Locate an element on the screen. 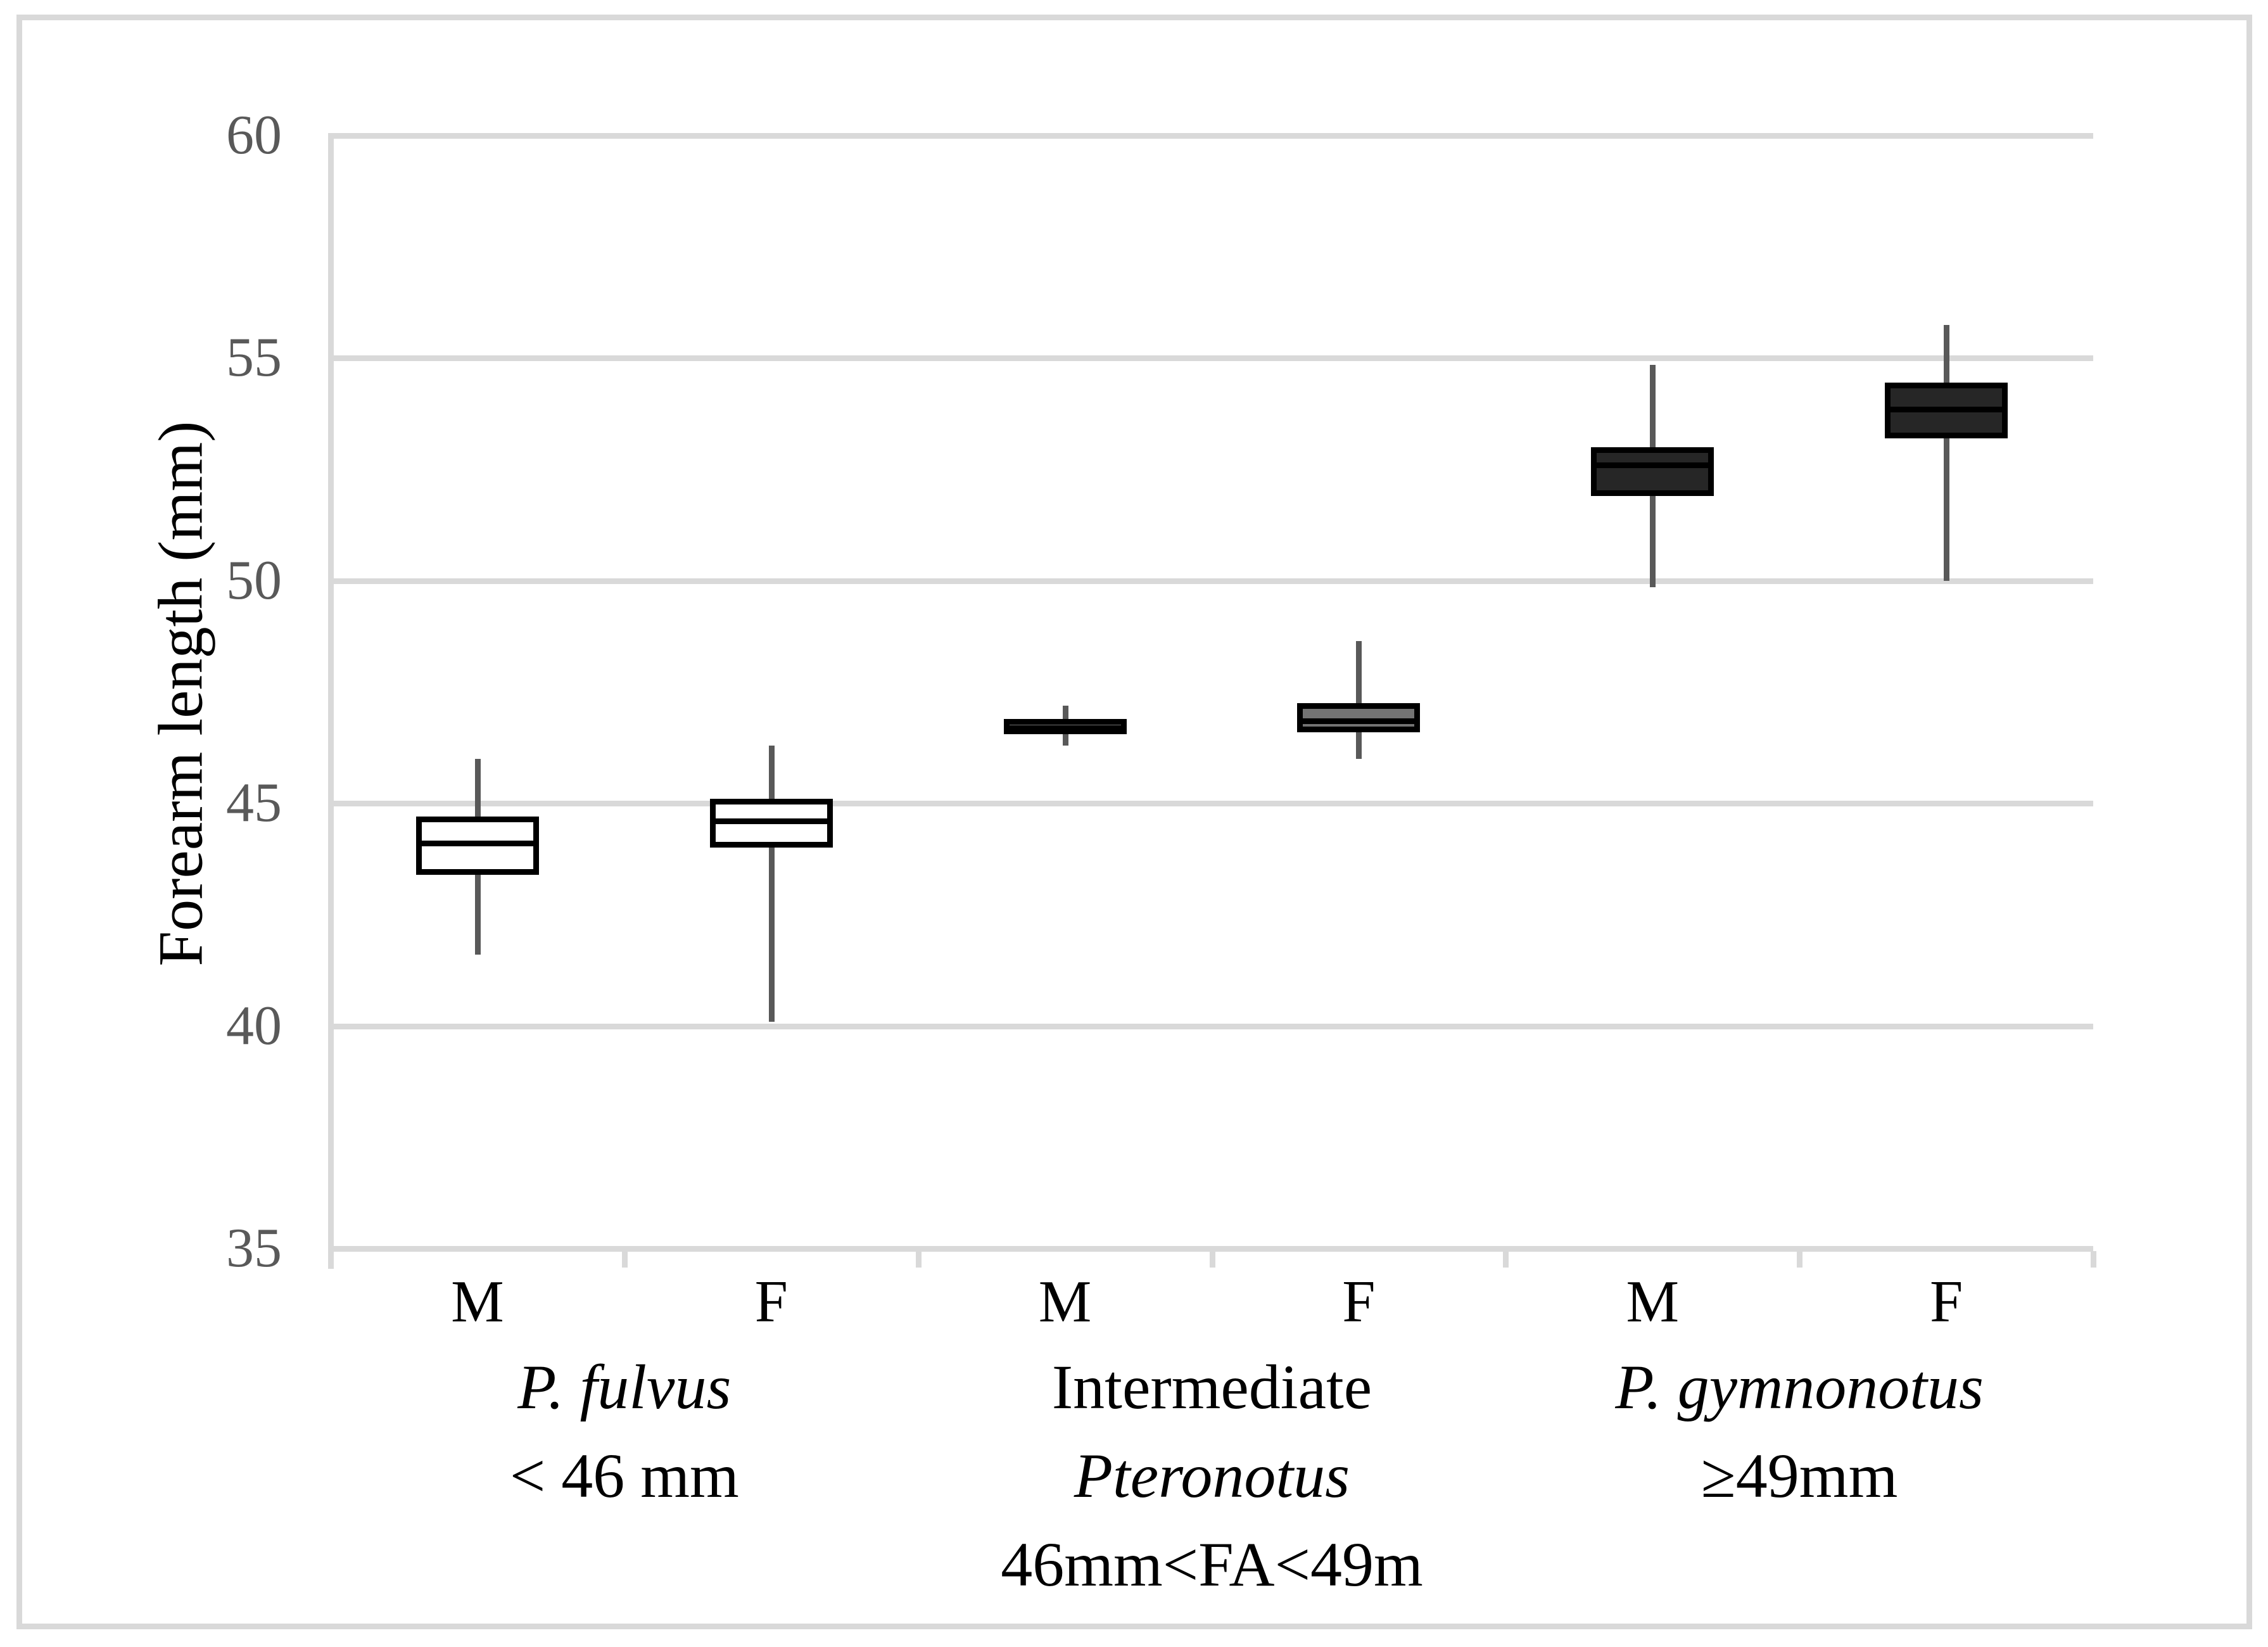 Image resolution: width=2268 pixels, height=1647 pixels. x-axis-sex-label-intermediate-f: F is located at coordinates (1359, 1302).